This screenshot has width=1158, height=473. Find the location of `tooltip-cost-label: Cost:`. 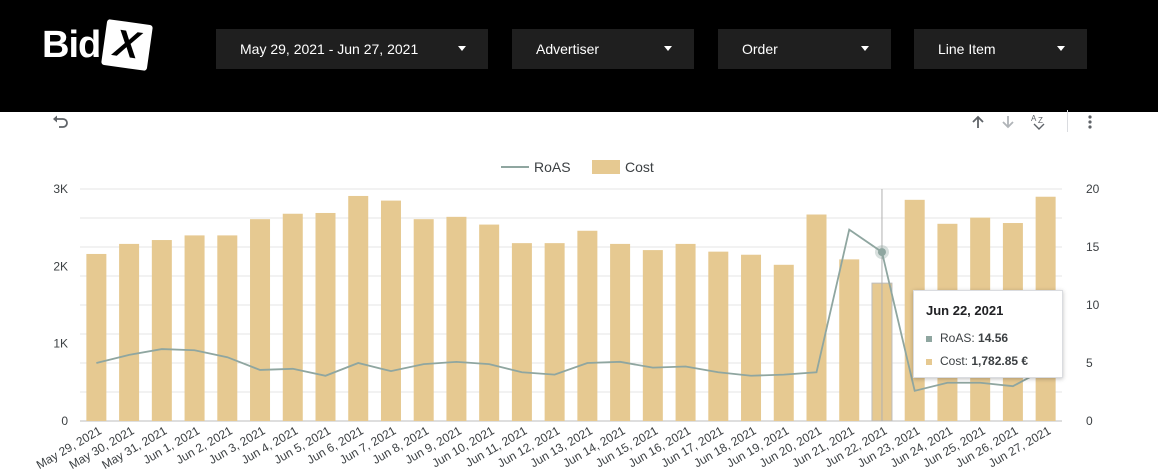

tooltip-cost-label: Cost: is located at coordinates (954, 361).